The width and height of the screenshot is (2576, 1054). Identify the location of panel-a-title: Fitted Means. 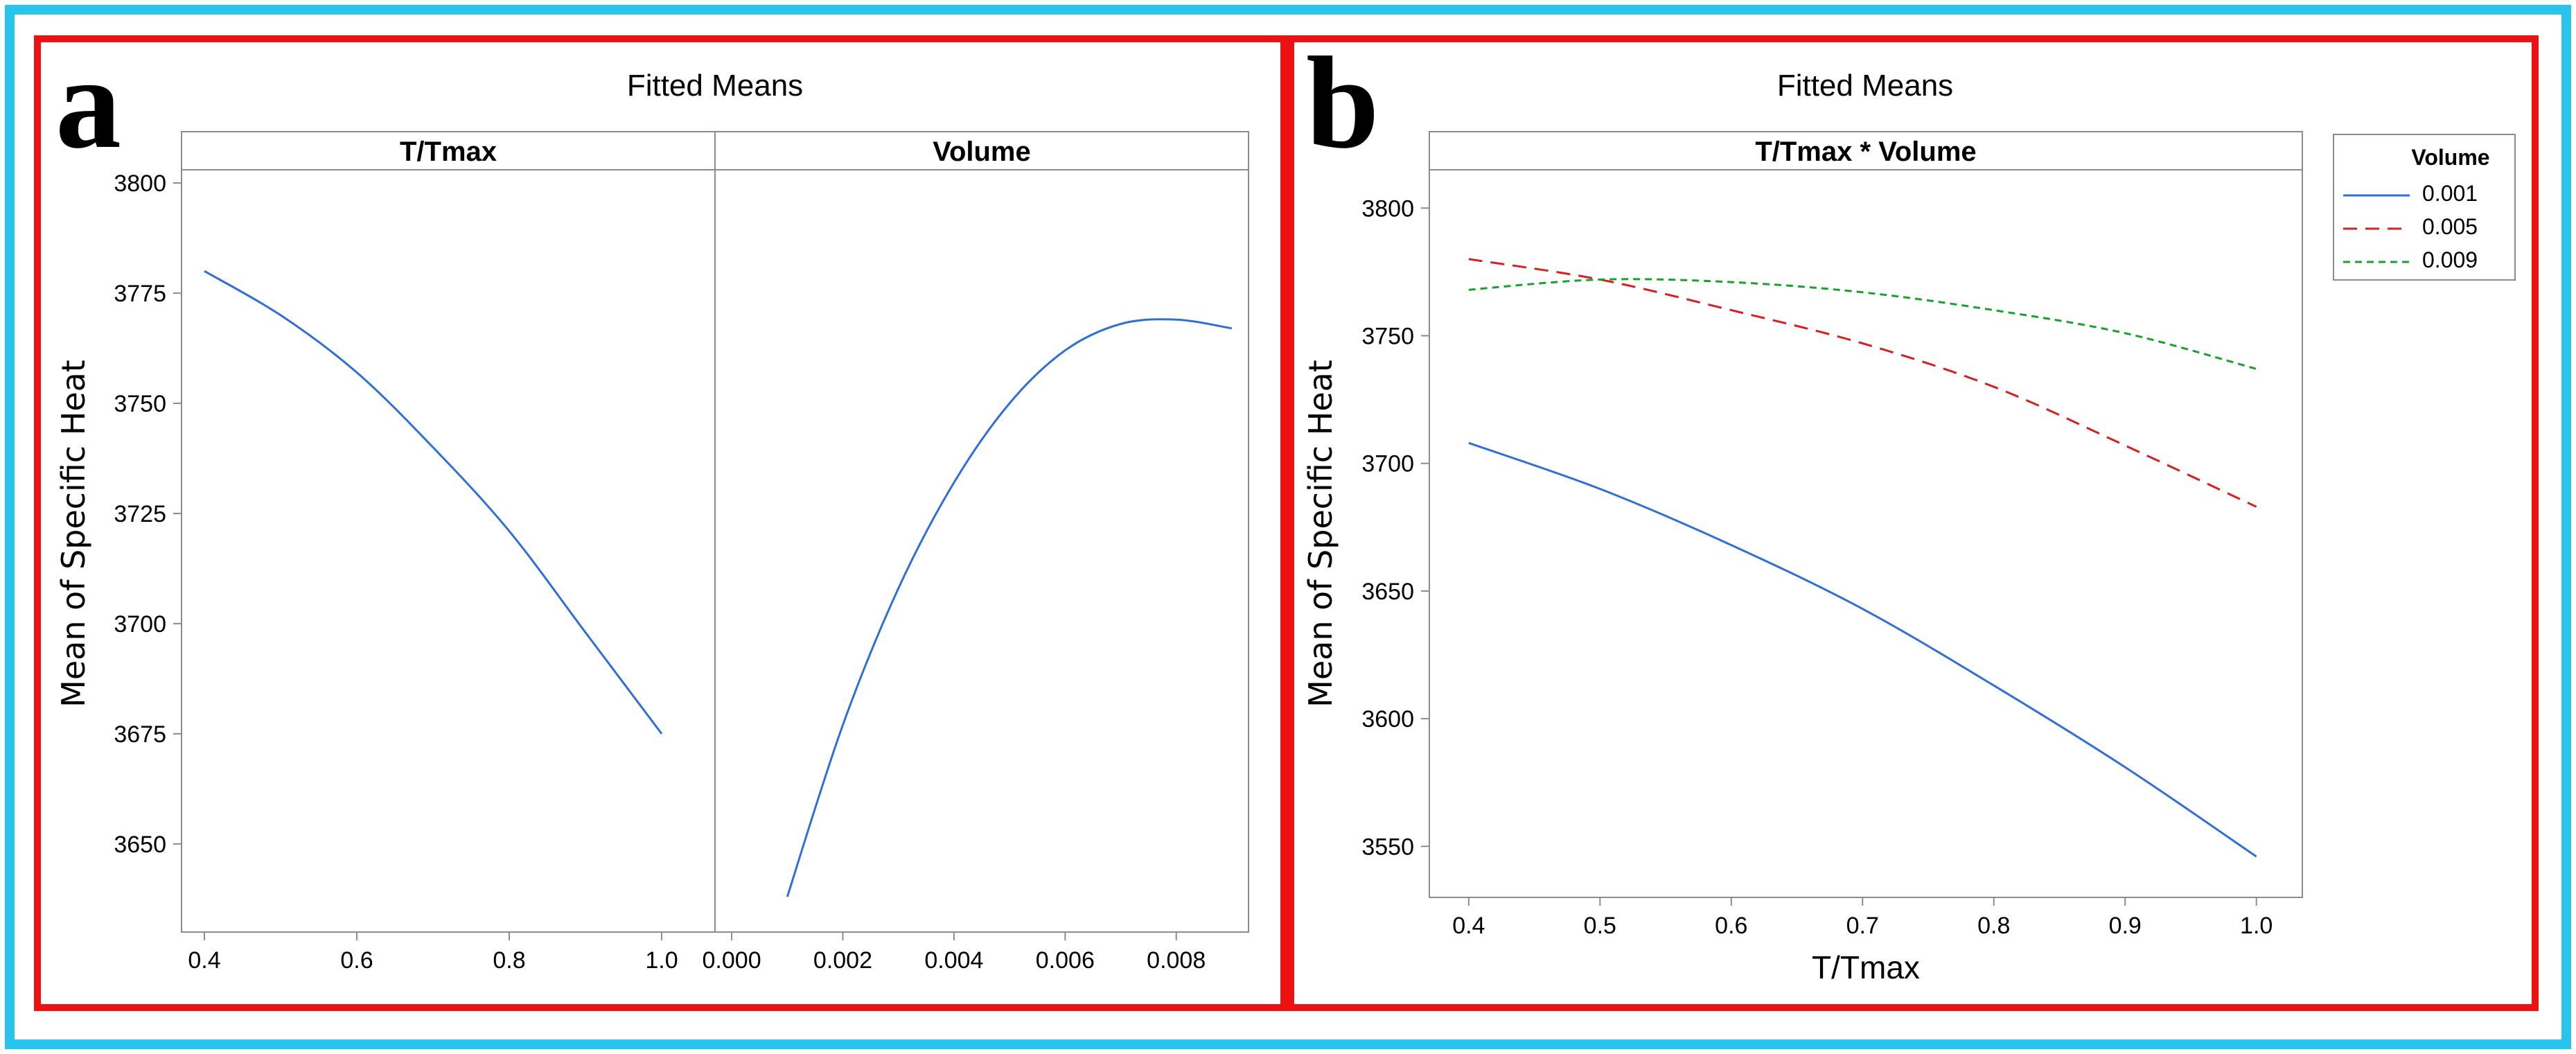
(715, 86).